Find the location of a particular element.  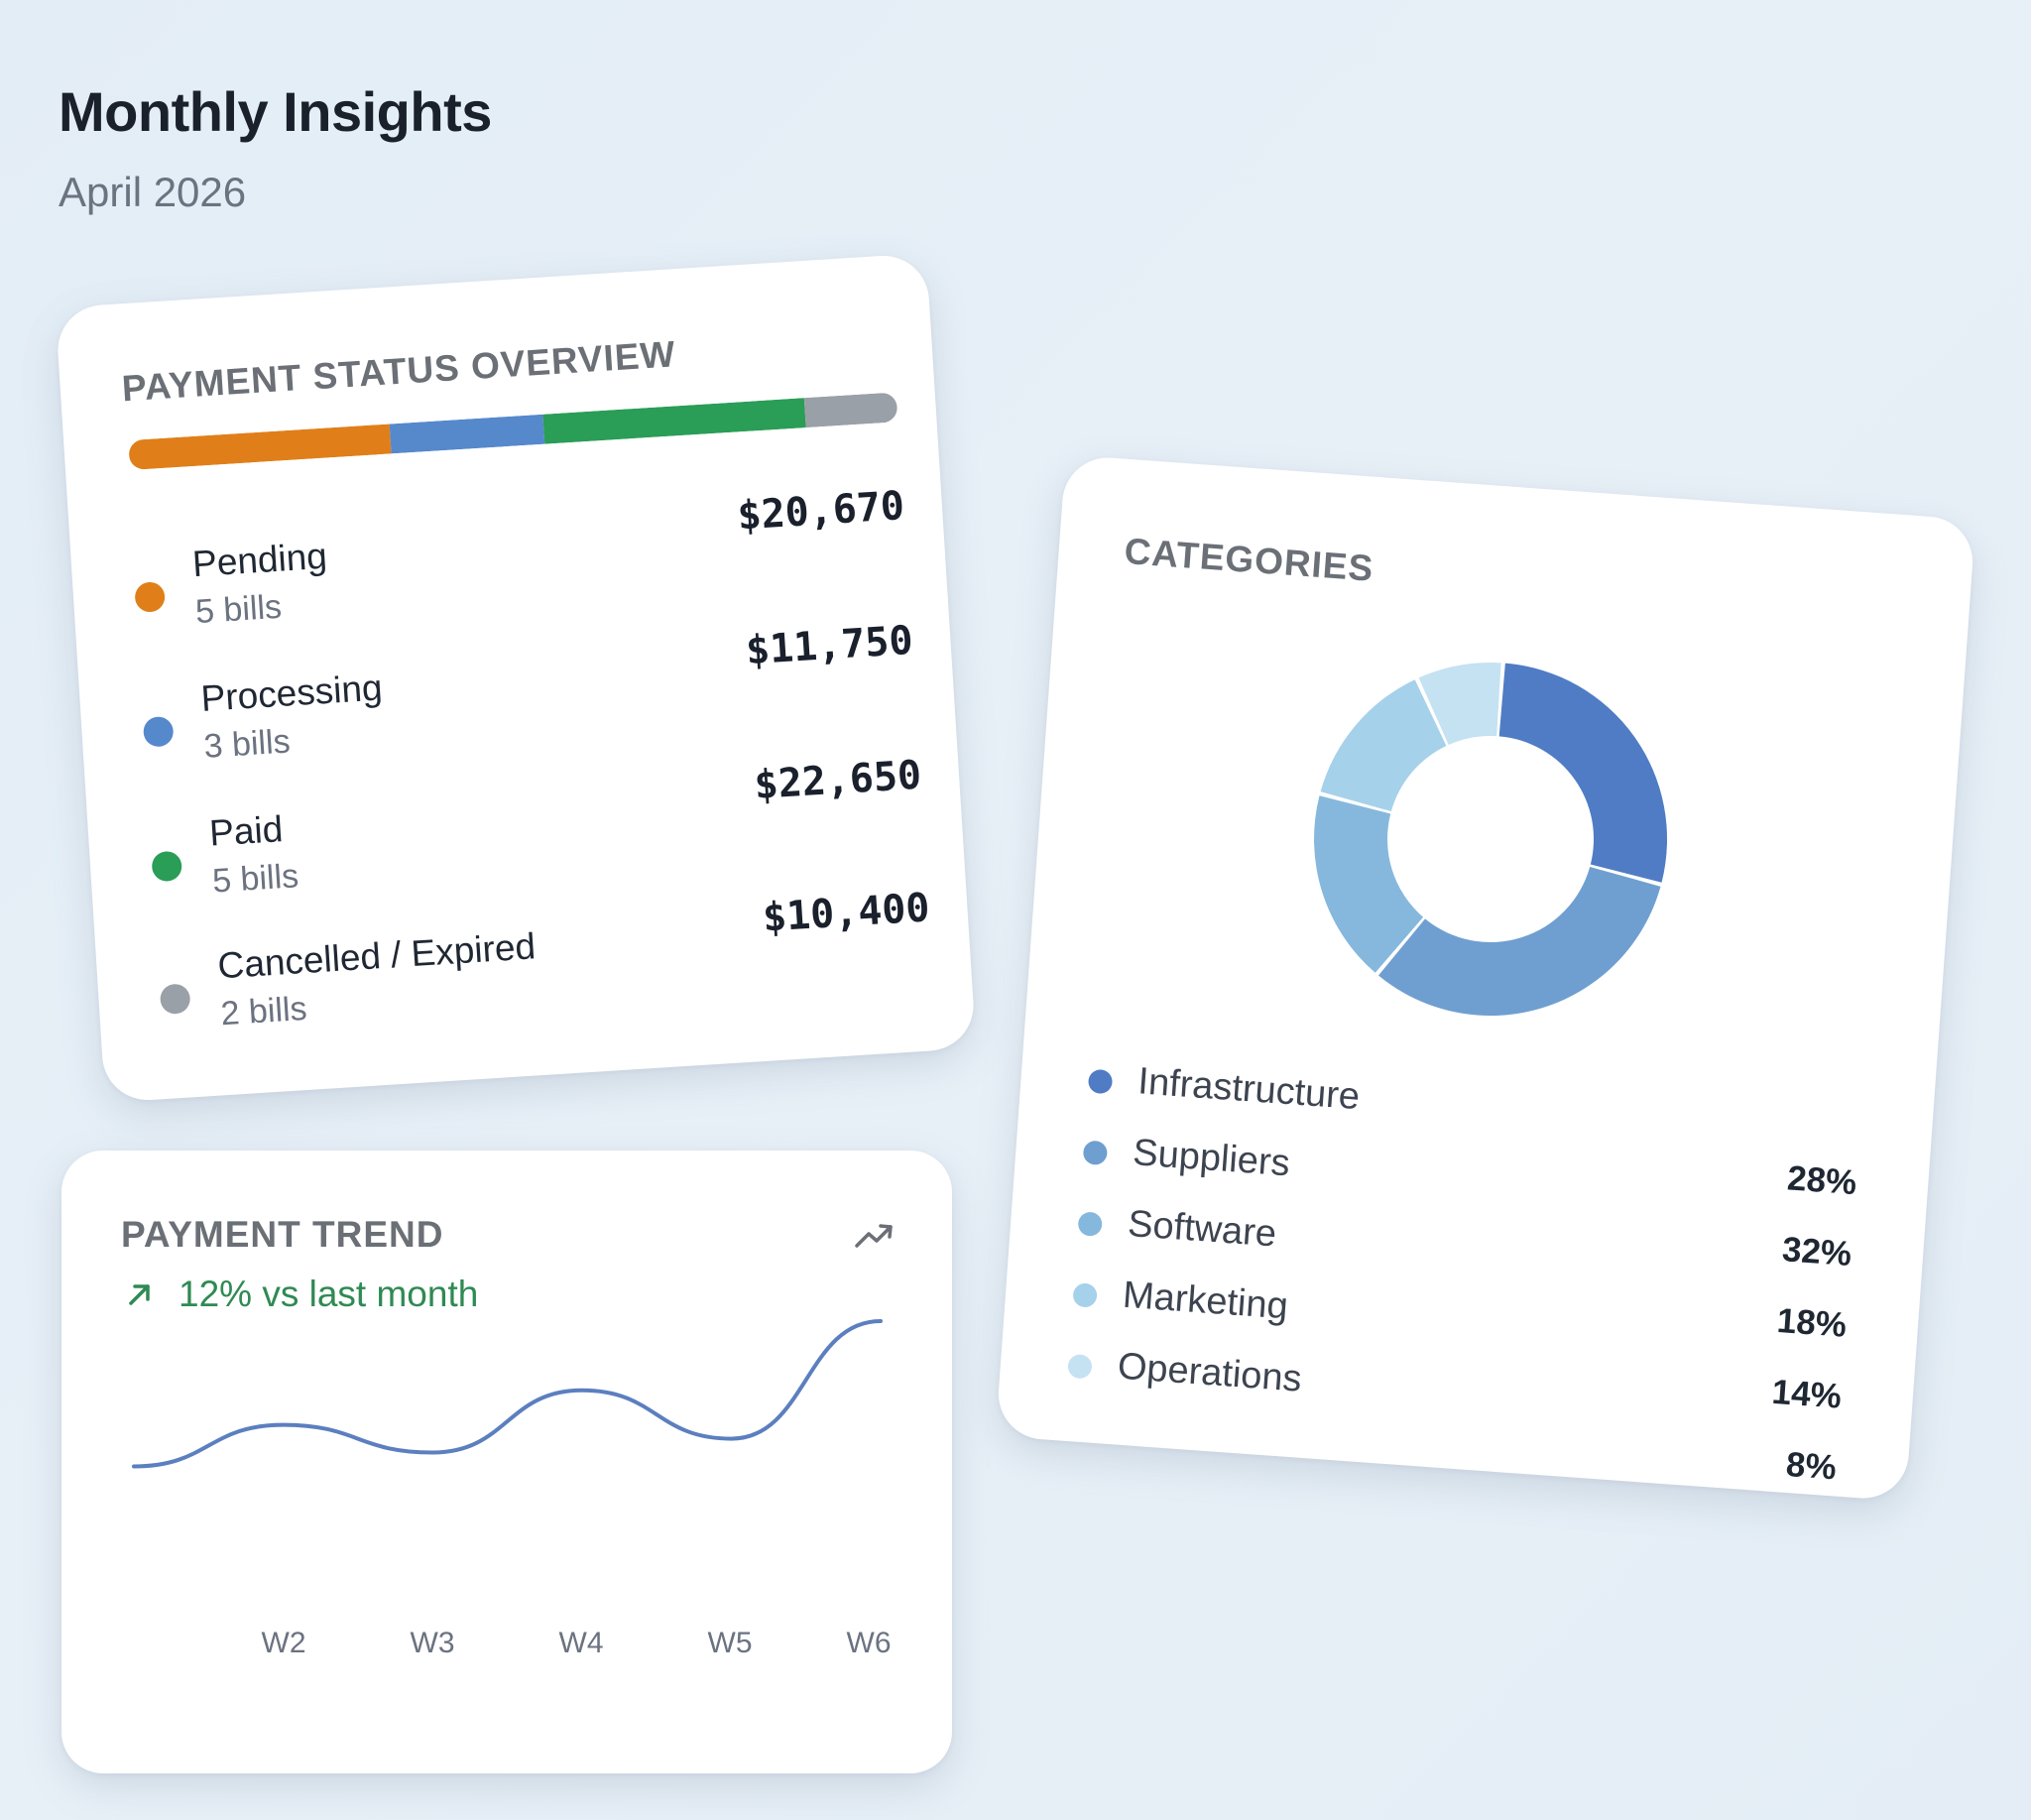

payment-trend-title: PAYMENT TREND is located at coordinates (282, 1234).